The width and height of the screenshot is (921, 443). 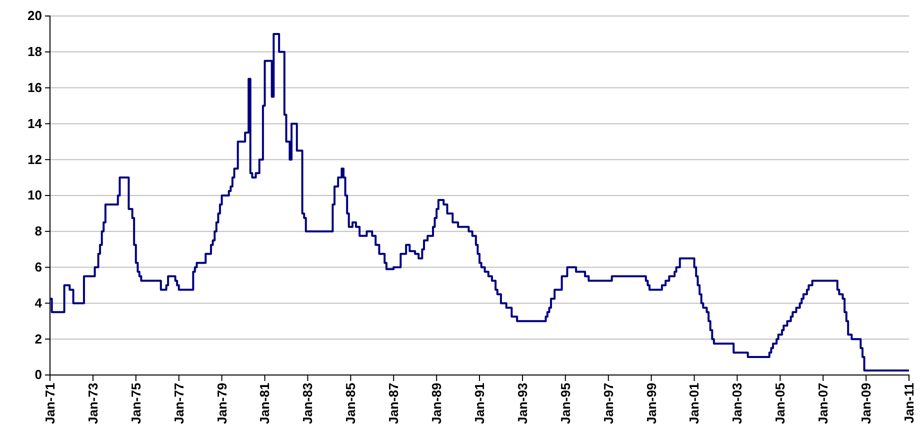 What do you see at coordinates (35, 159) in the screenshot?
I see `y-tick-label: 12` at bounding box center [35, 159].